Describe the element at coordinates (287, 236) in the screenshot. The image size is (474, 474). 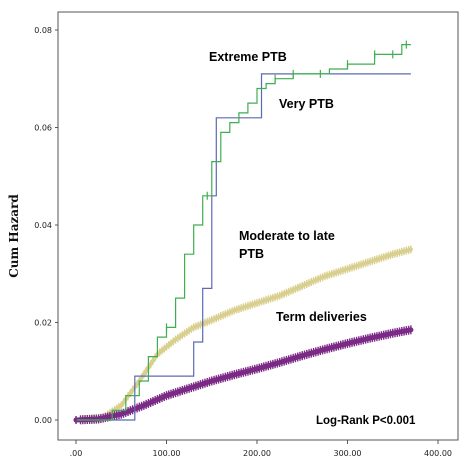
I see `annotation-moderate-line1: Moderate to late` at that location.